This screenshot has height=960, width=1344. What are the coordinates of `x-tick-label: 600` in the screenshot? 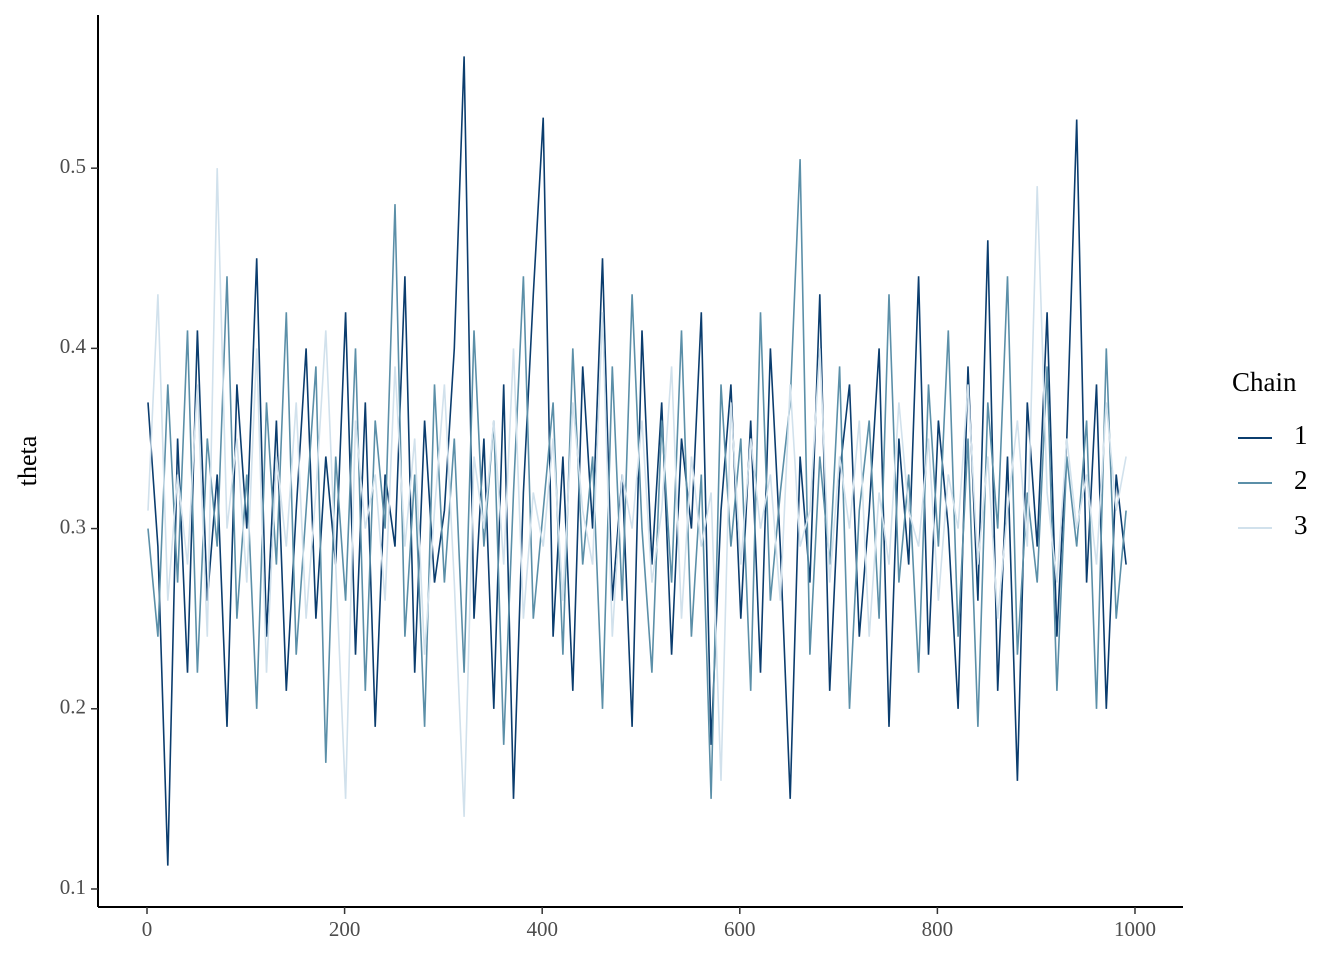 It's located at (740, 929).